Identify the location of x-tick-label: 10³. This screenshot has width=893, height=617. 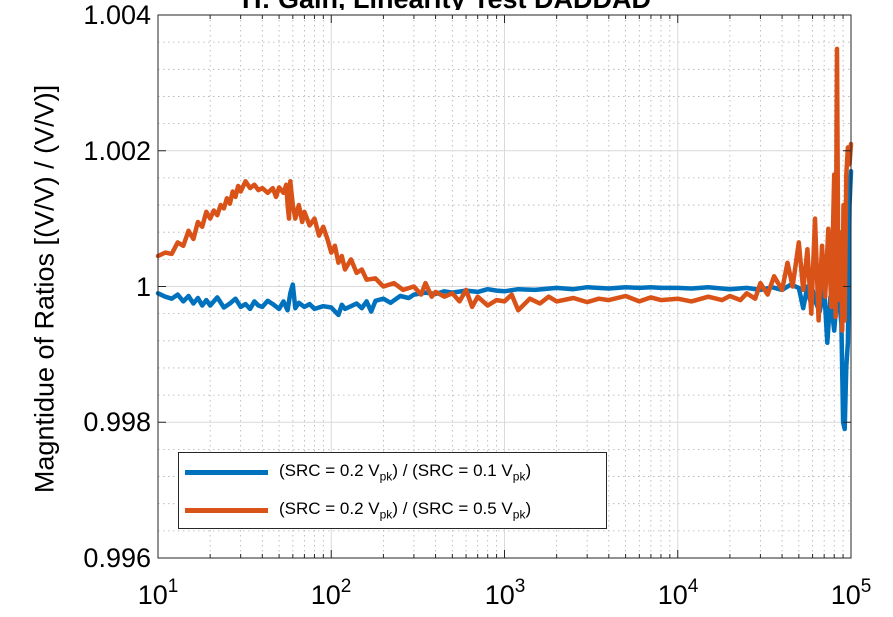
(505, 593).